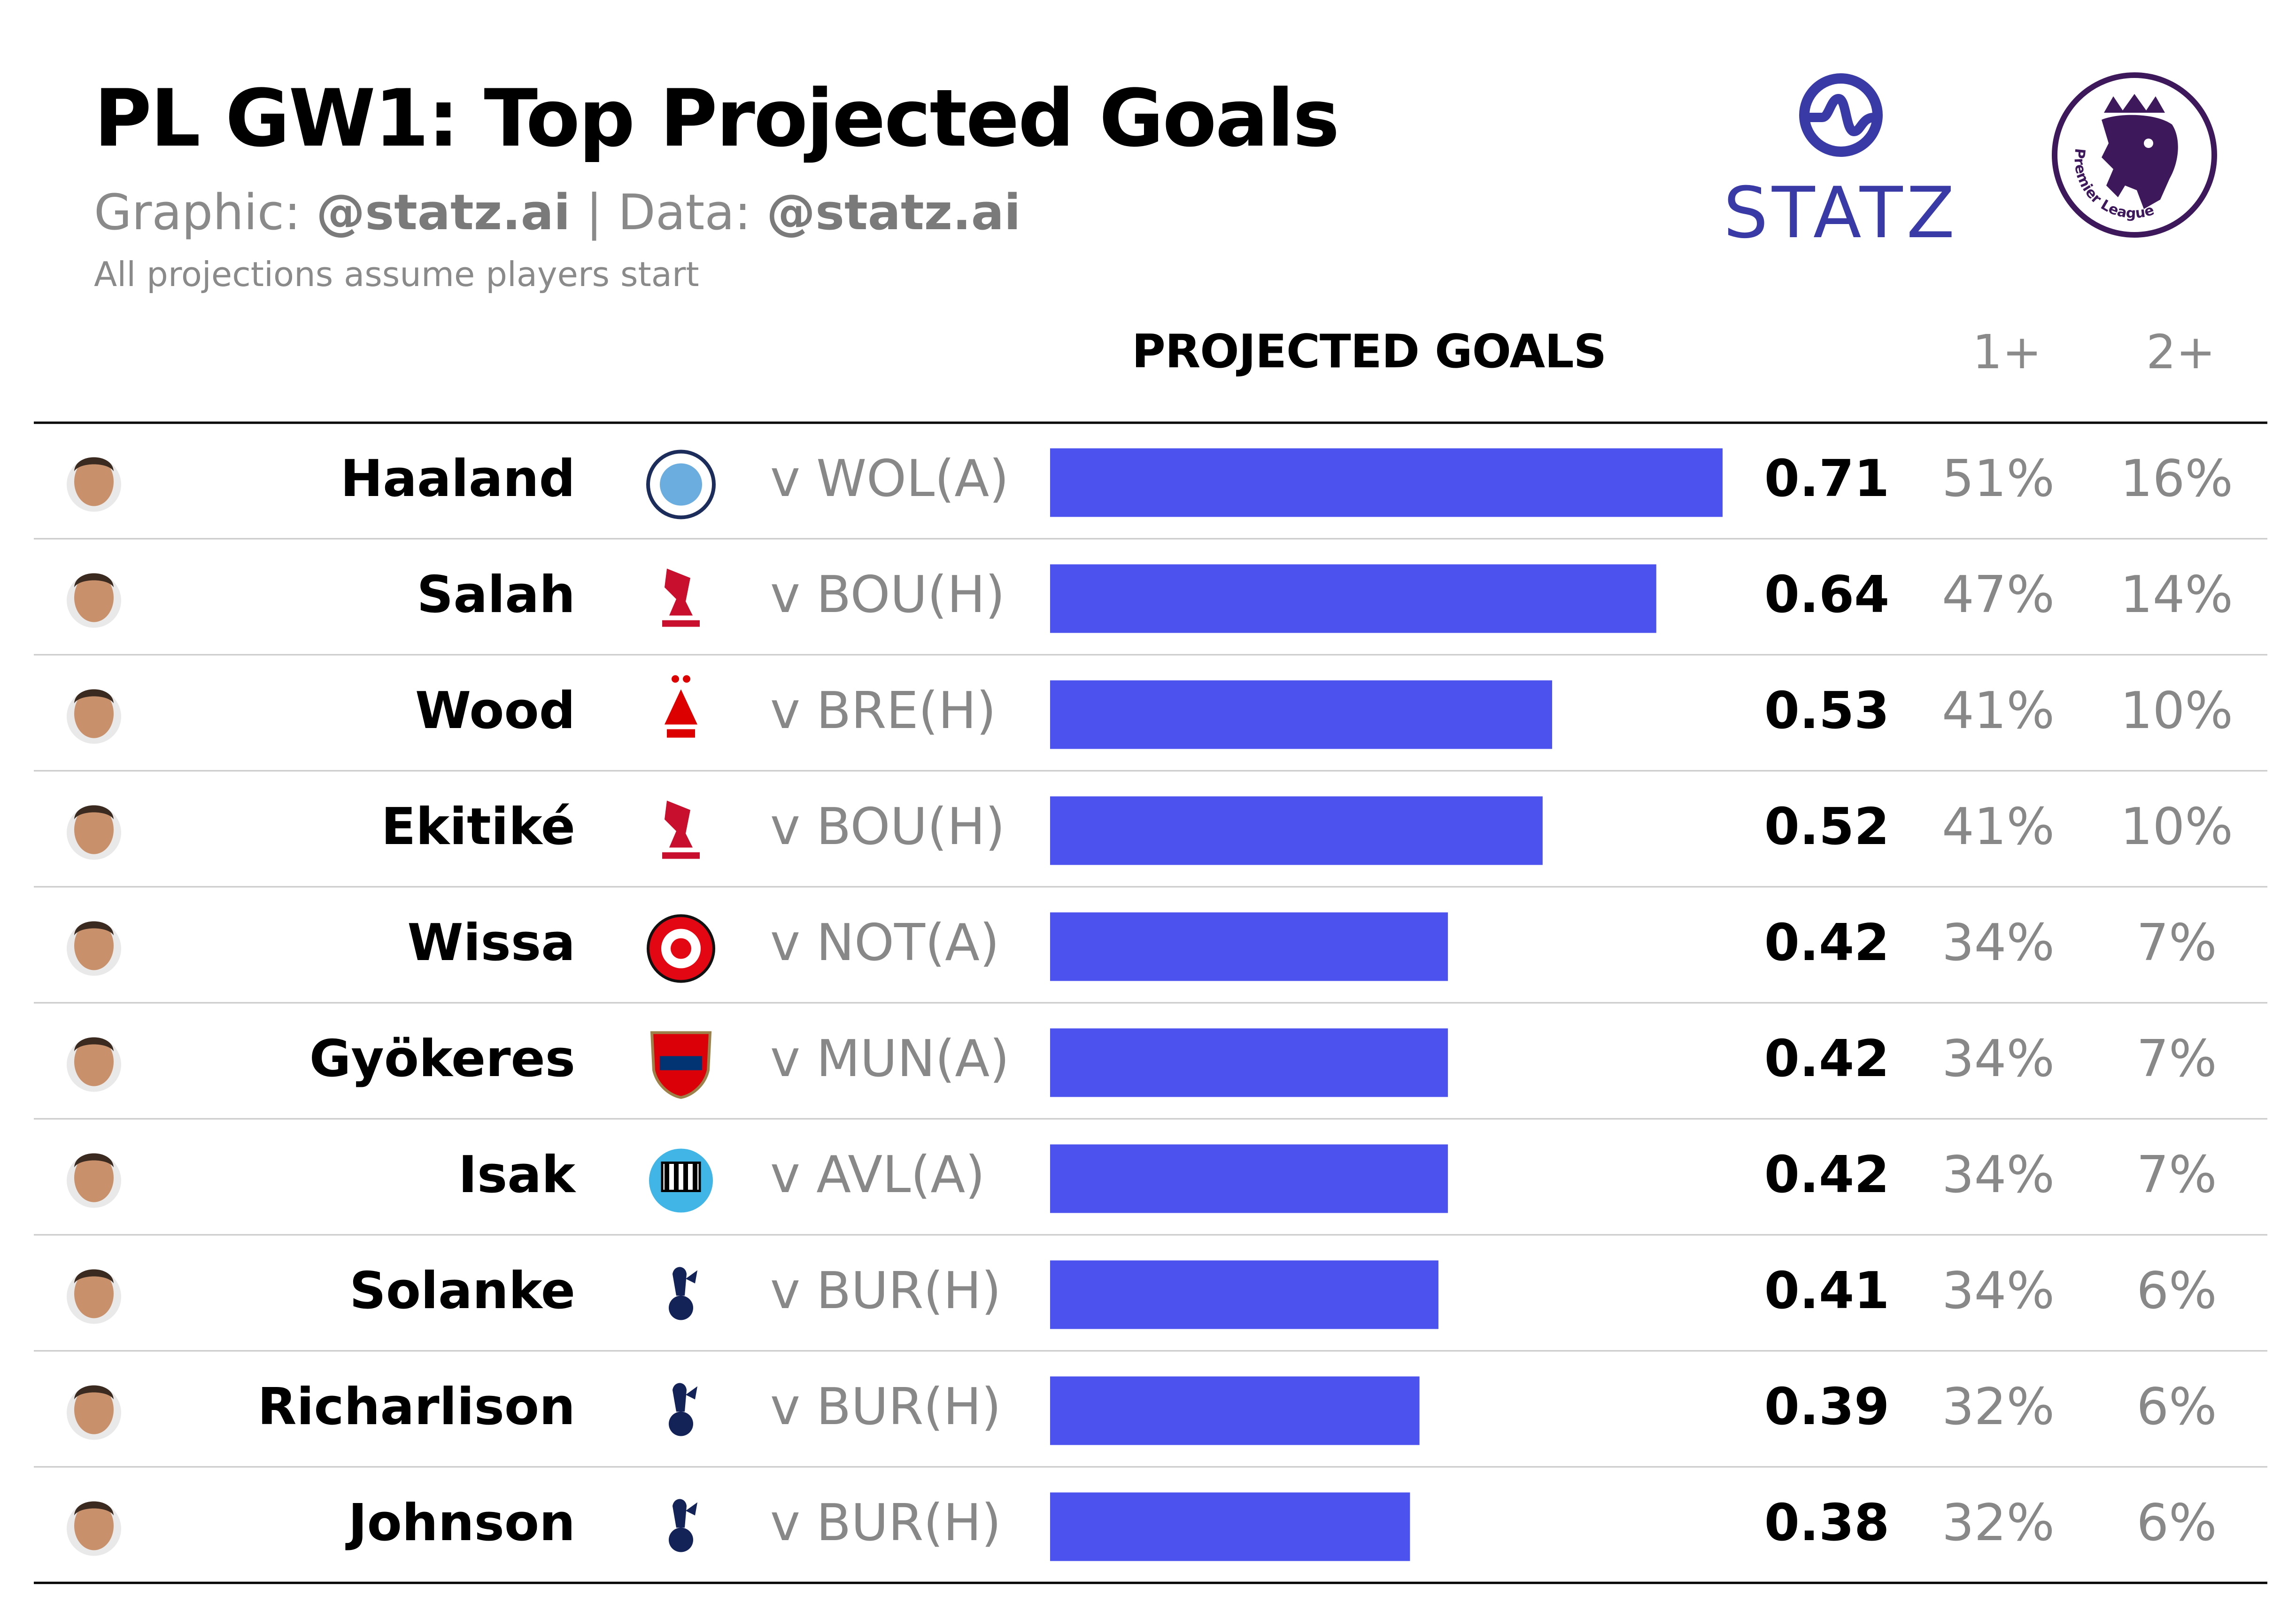 The image size is (2296, 1604). I want to click on projected-goals-value: 0.39, so click(1827, 1406).